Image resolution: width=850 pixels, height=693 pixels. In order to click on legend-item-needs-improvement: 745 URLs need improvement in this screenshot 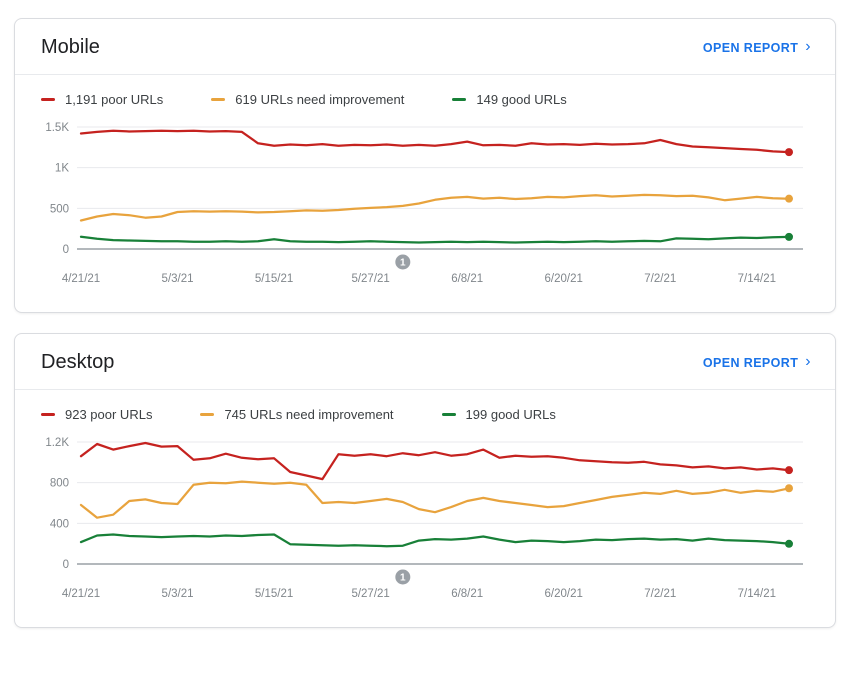, I will do `click(297, 414)`.